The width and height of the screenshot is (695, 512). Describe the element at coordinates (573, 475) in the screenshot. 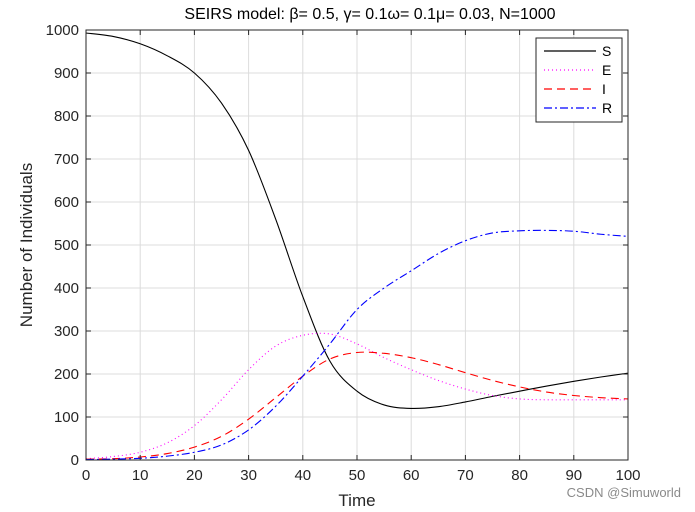

I see `x-tick-label: 90` at that location.